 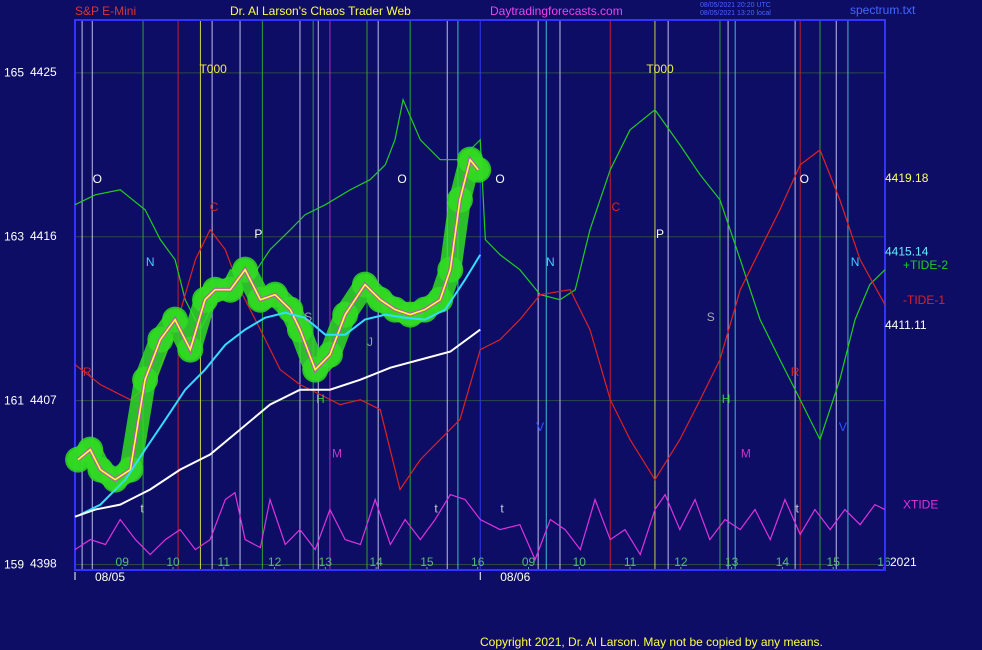 What do you see at coordinates (370, 342) in the screenshot?
I see `annotation: J` at bounding box center [370, 342].